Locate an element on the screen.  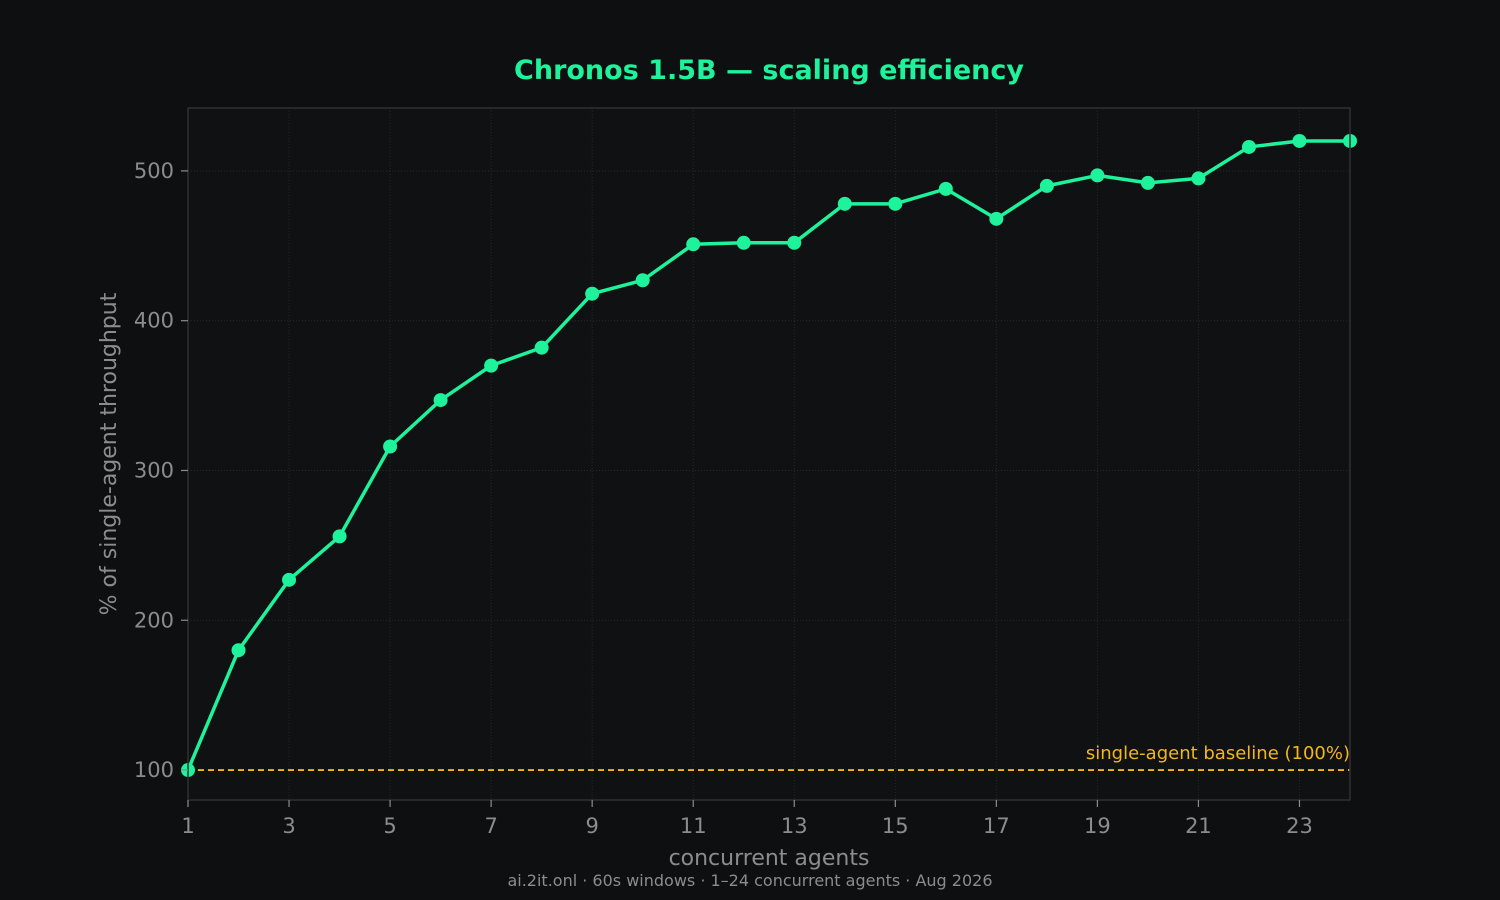
x-tick-label: 9 is located at coordinates (591, 826).